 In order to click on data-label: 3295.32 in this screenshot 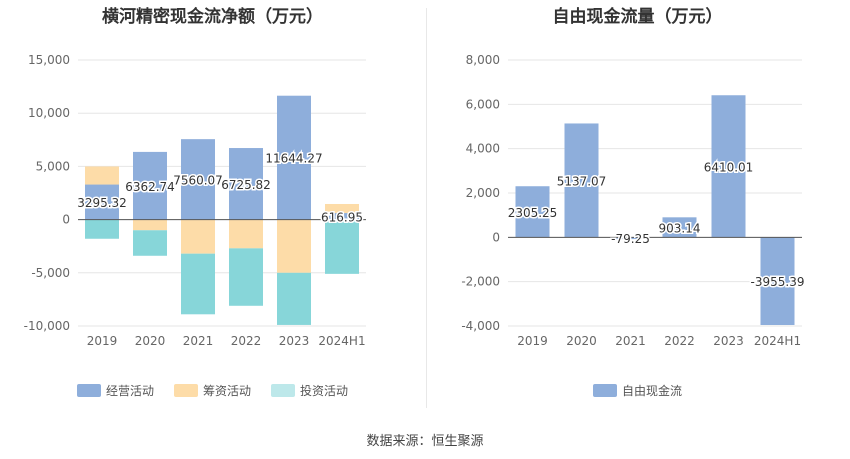, I will do `click(102, 203)`.